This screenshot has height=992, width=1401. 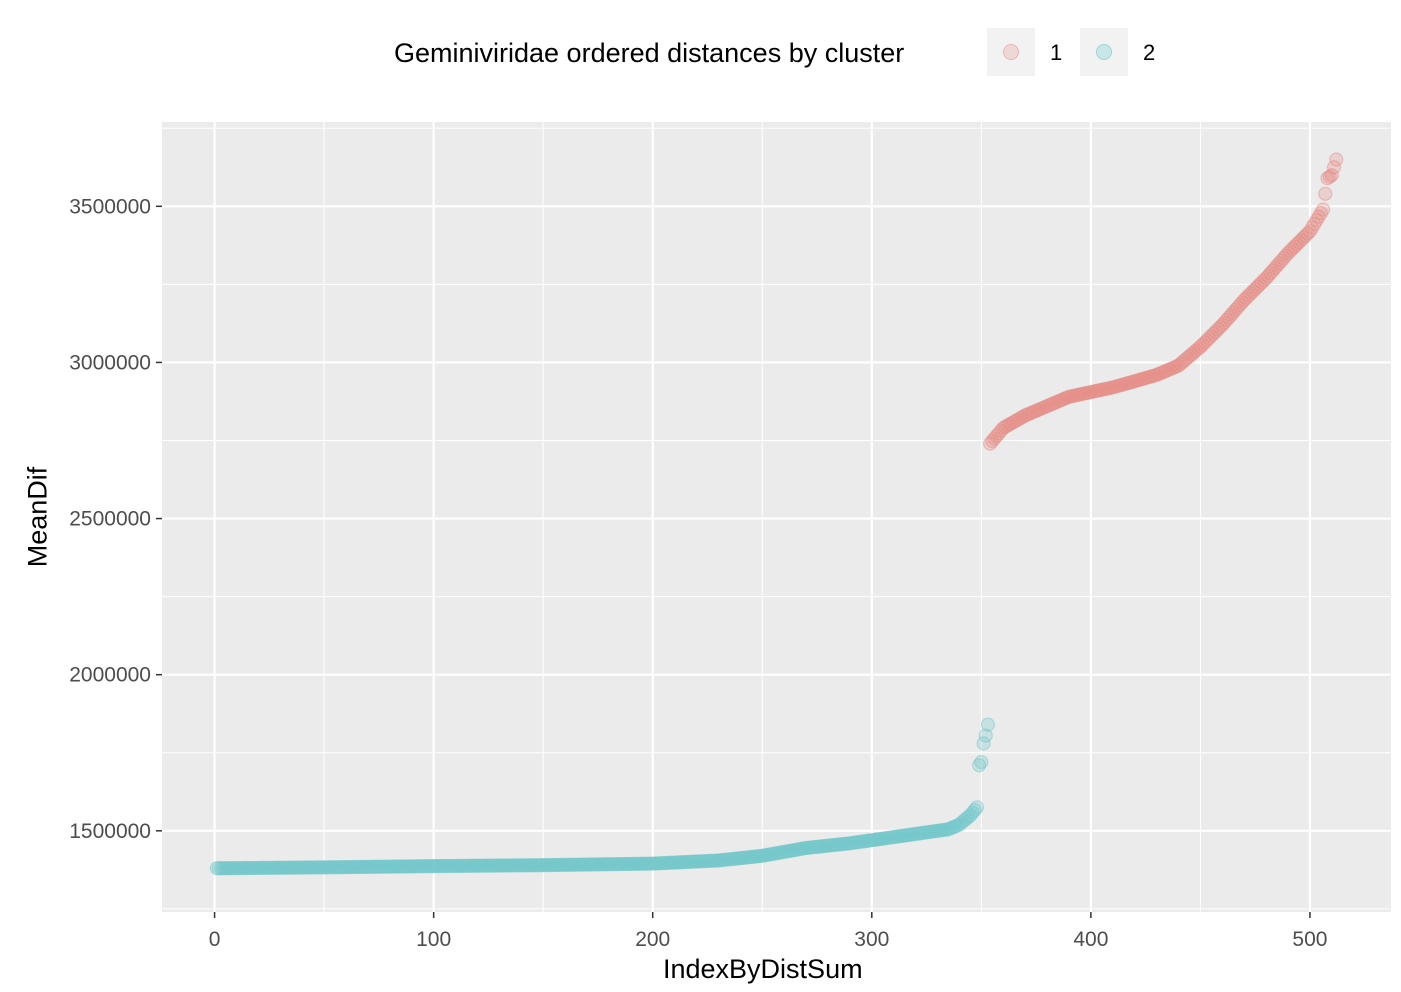 I want to click on x-tick-label: 0, so click(x=215, y=939).